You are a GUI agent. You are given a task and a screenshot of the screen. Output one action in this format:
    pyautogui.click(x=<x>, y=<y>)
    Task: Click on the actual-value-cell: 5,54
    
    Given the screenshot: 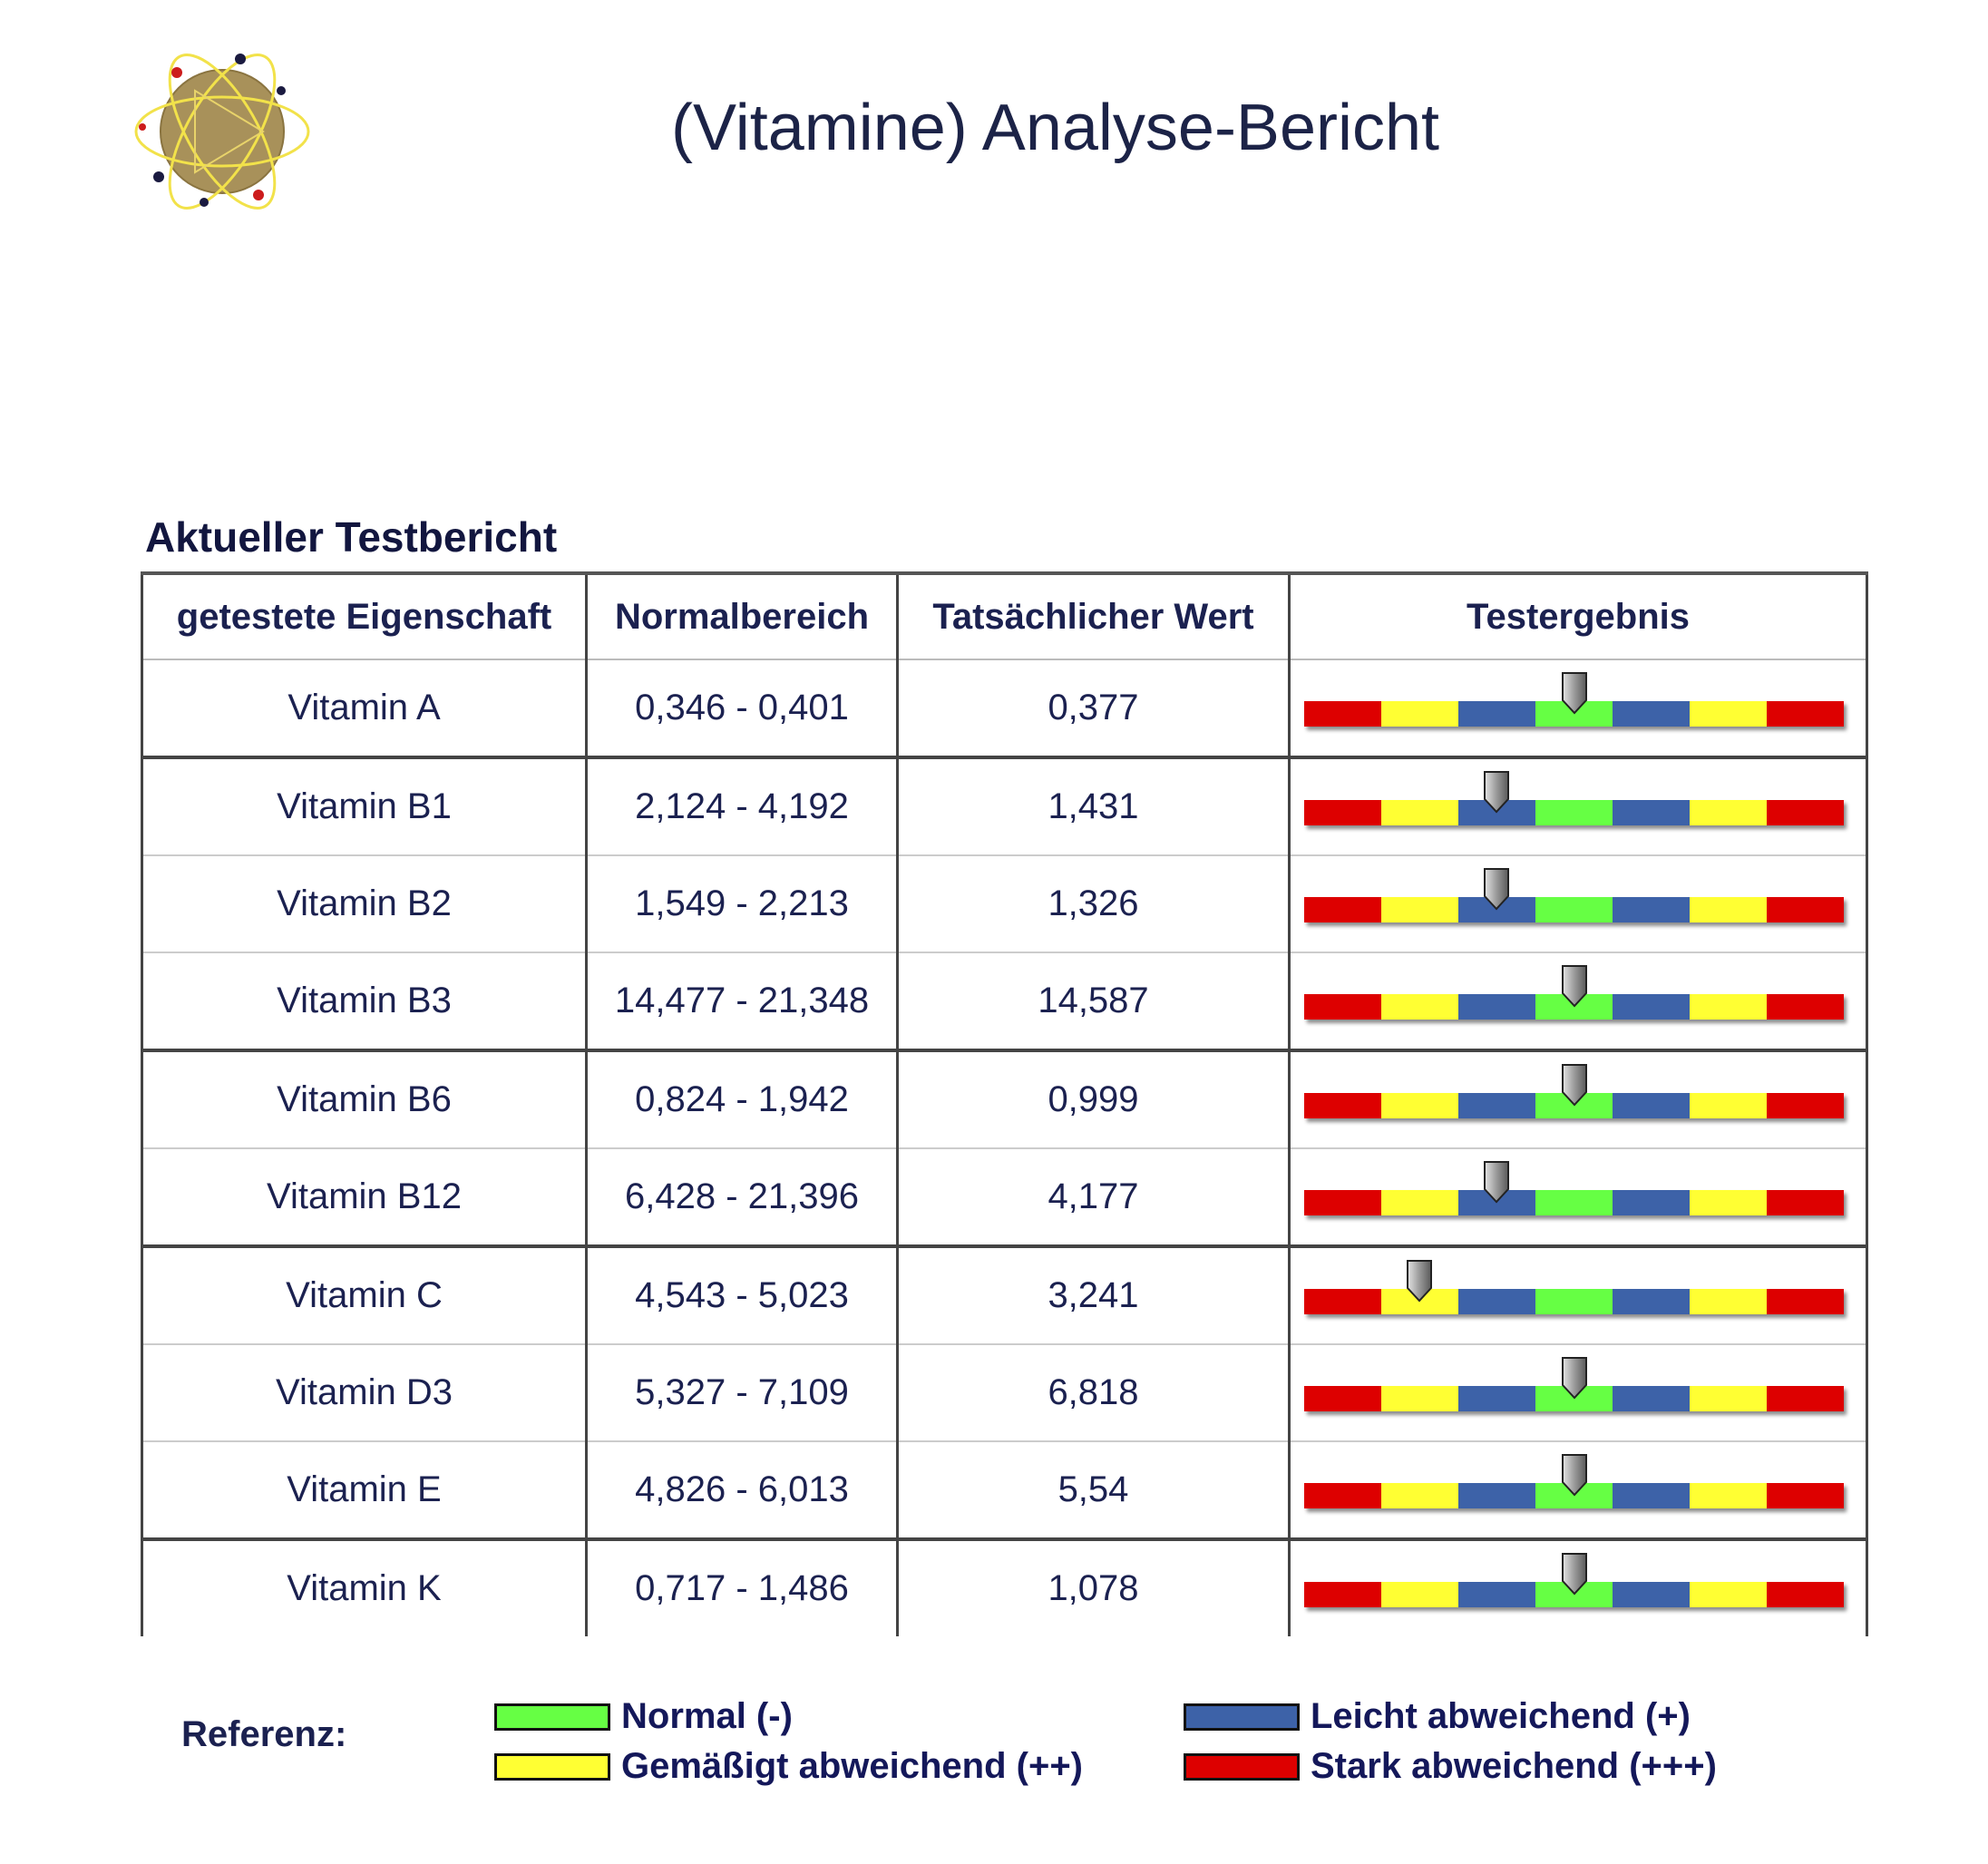 What is the action you would take?
    pyautogui.click(x=1093, y=1491)
    